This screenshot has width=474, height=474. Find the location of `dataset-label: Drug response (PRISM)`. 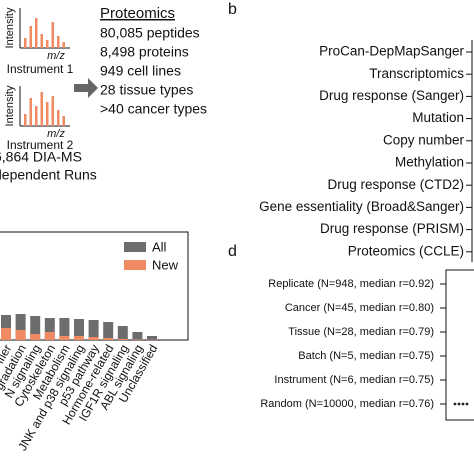

dataset-label: Drug response (PRISM) is located at coordinates (392, 228).